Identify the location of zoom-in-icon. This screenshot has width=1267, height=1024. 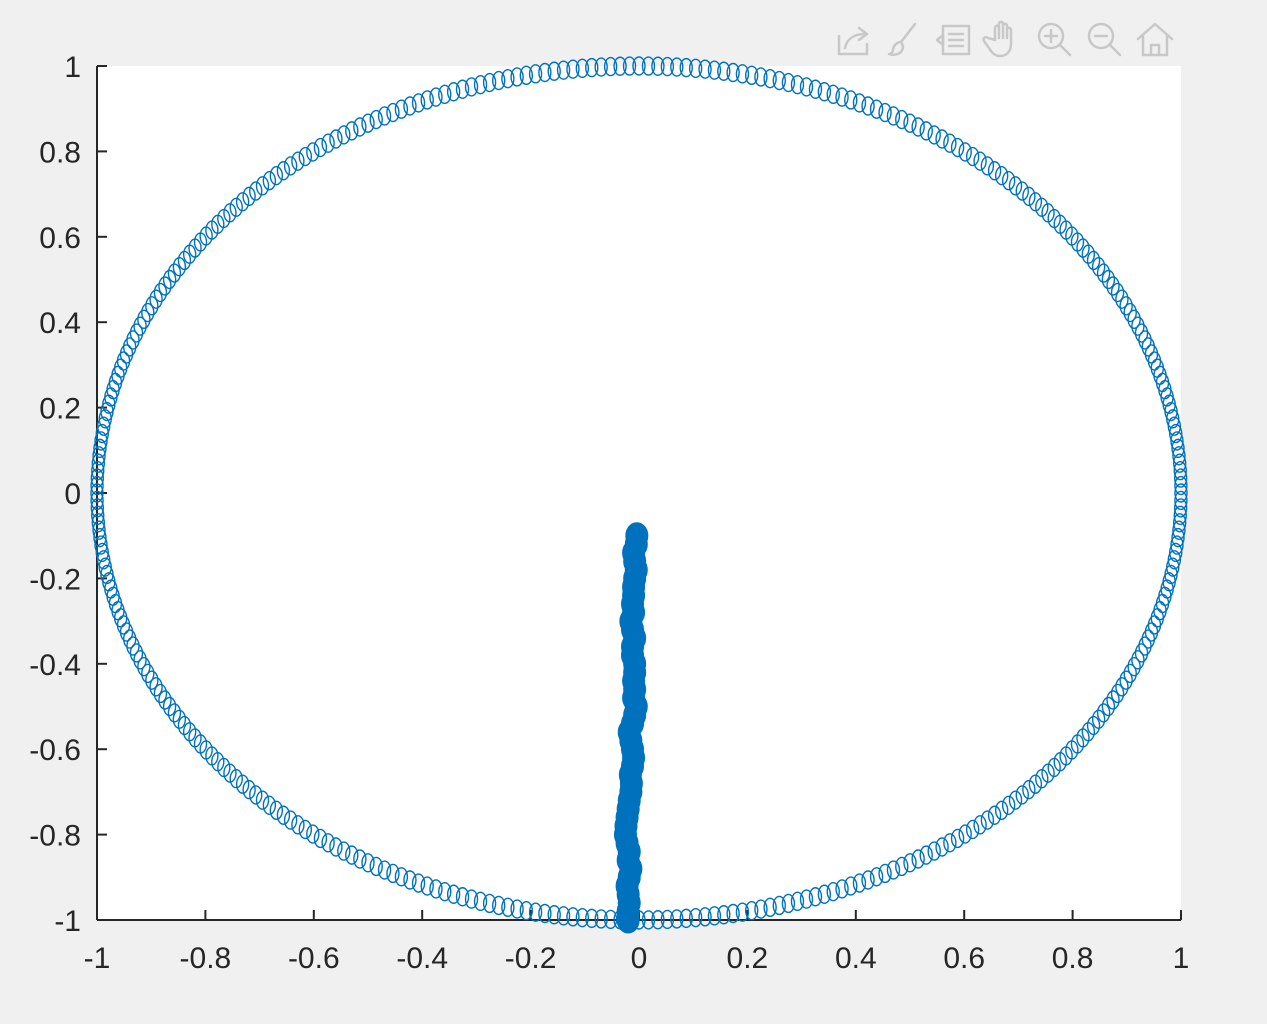
(1054, 39).